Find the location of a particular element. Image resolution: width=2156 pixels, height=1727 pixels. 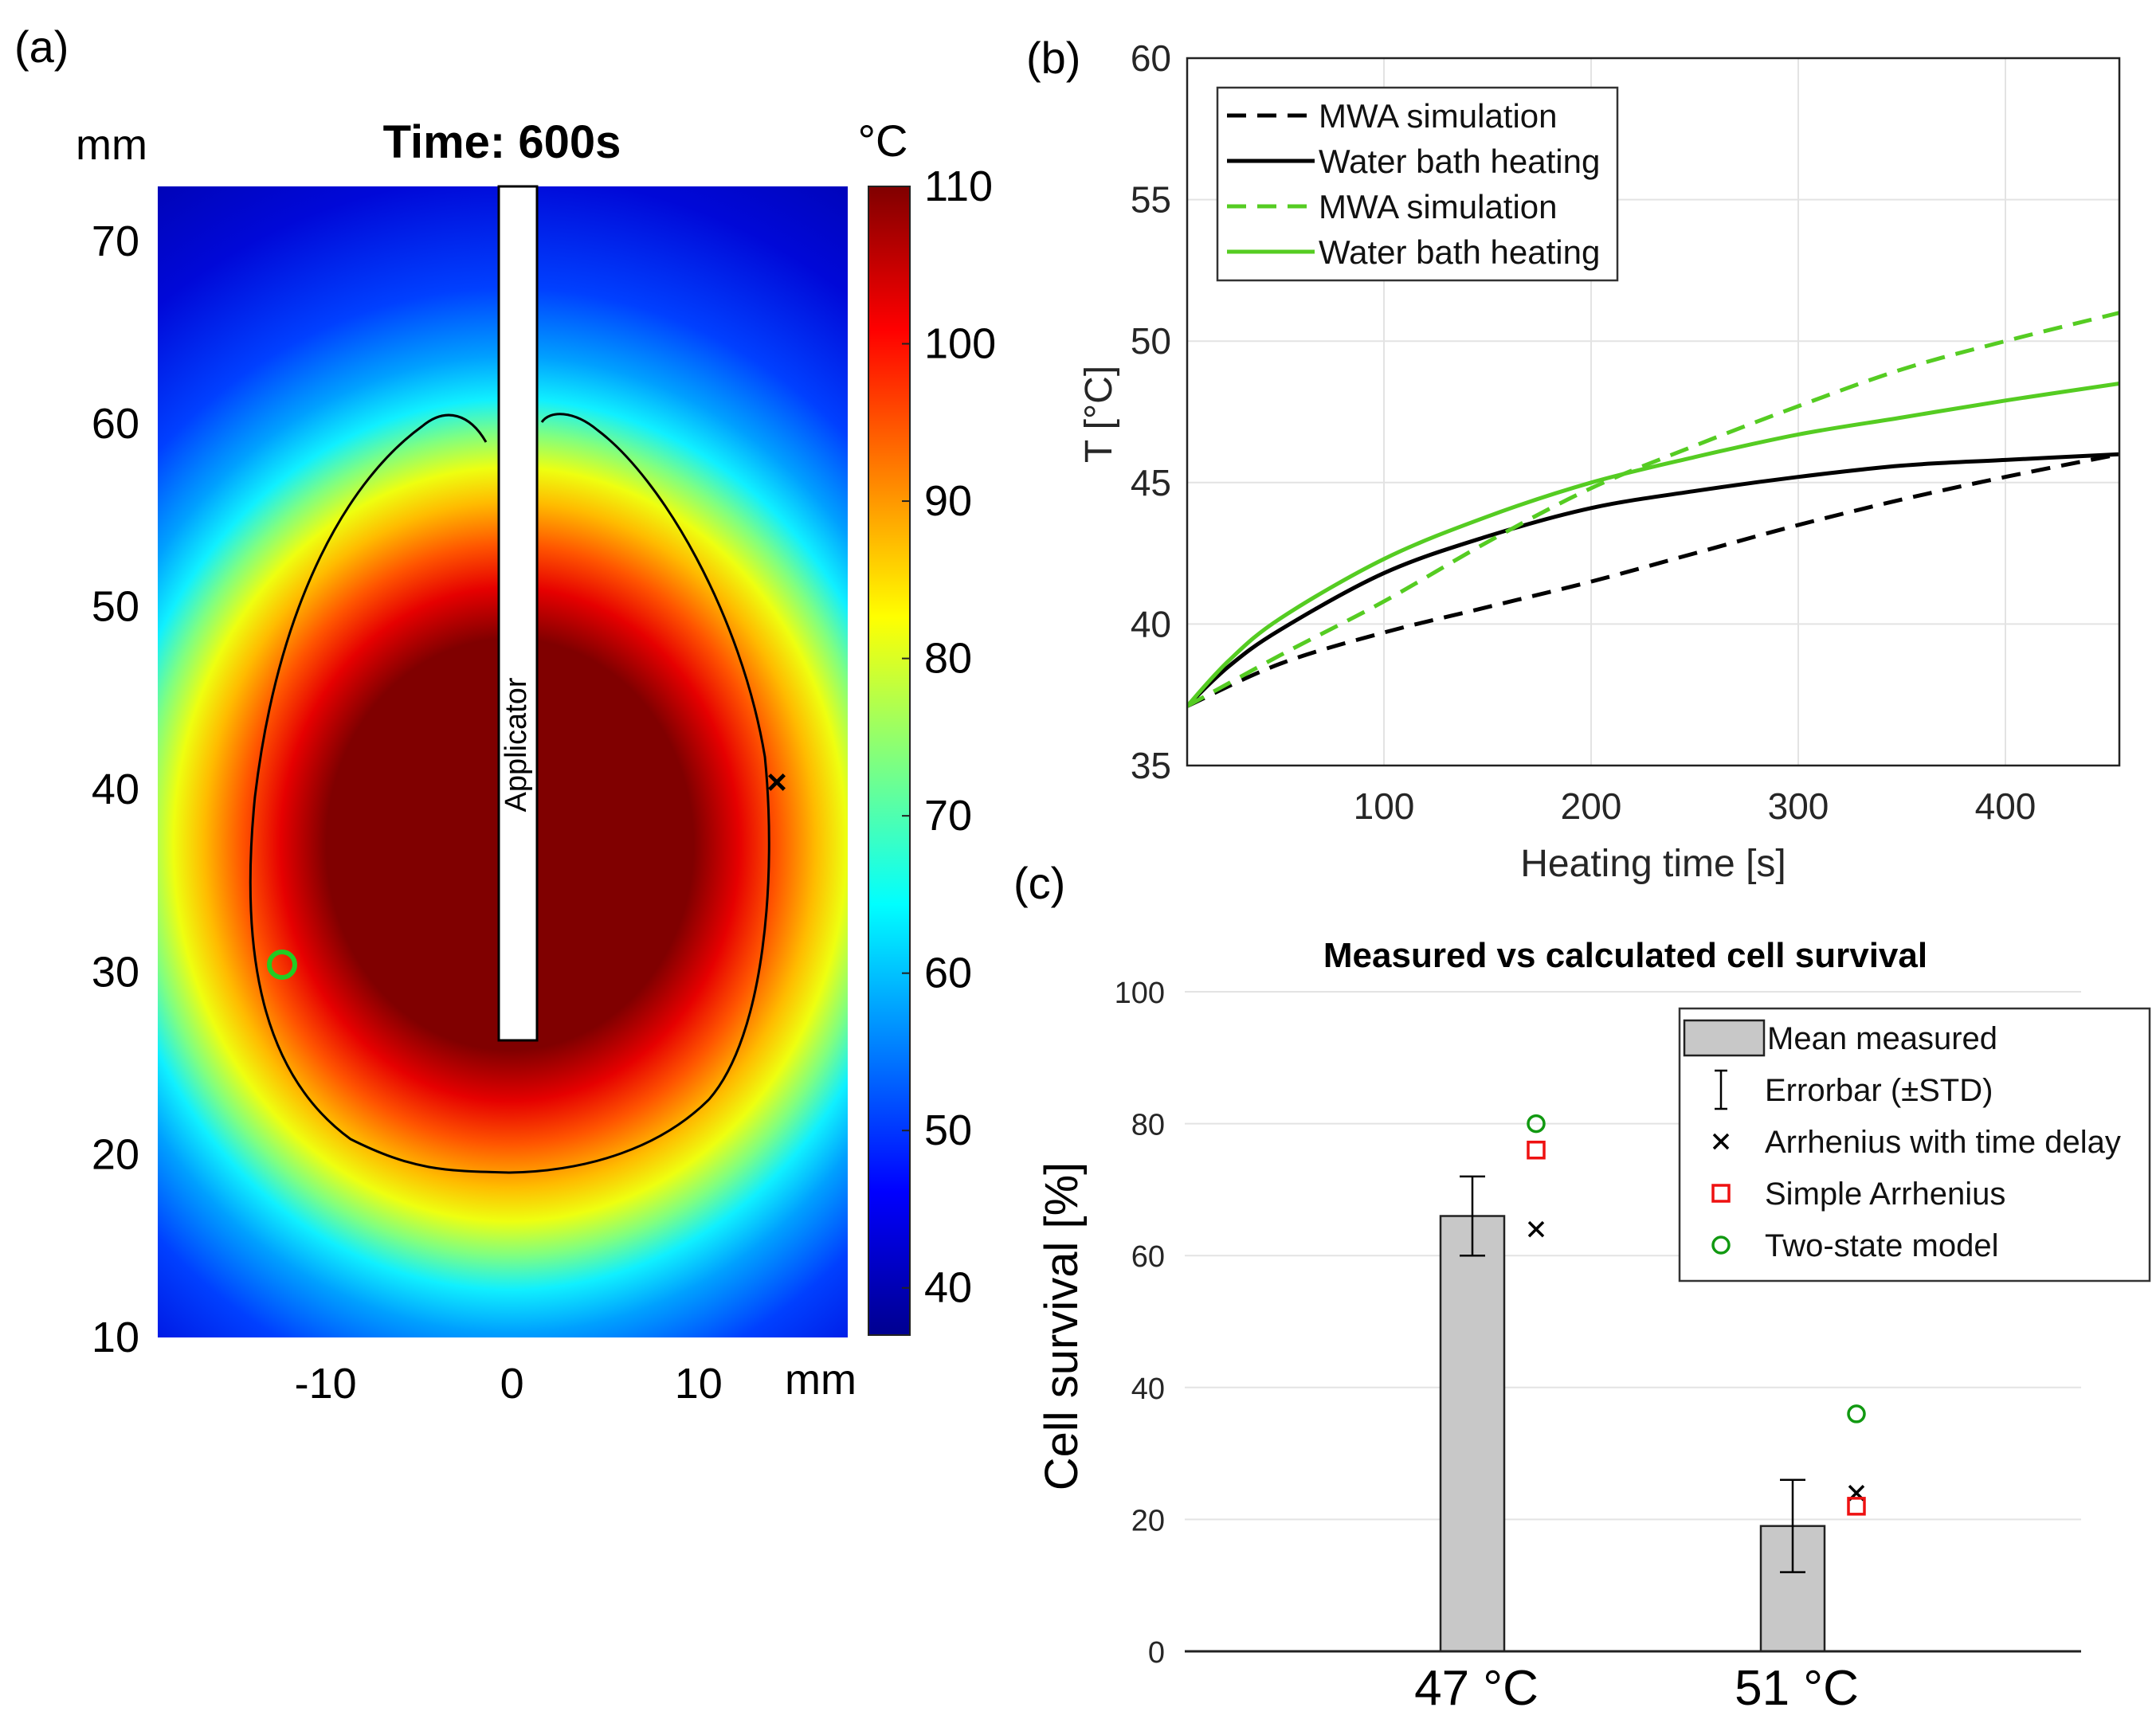

heatmap-y-tick-label: 20 is located at coordinates (116, 1155).